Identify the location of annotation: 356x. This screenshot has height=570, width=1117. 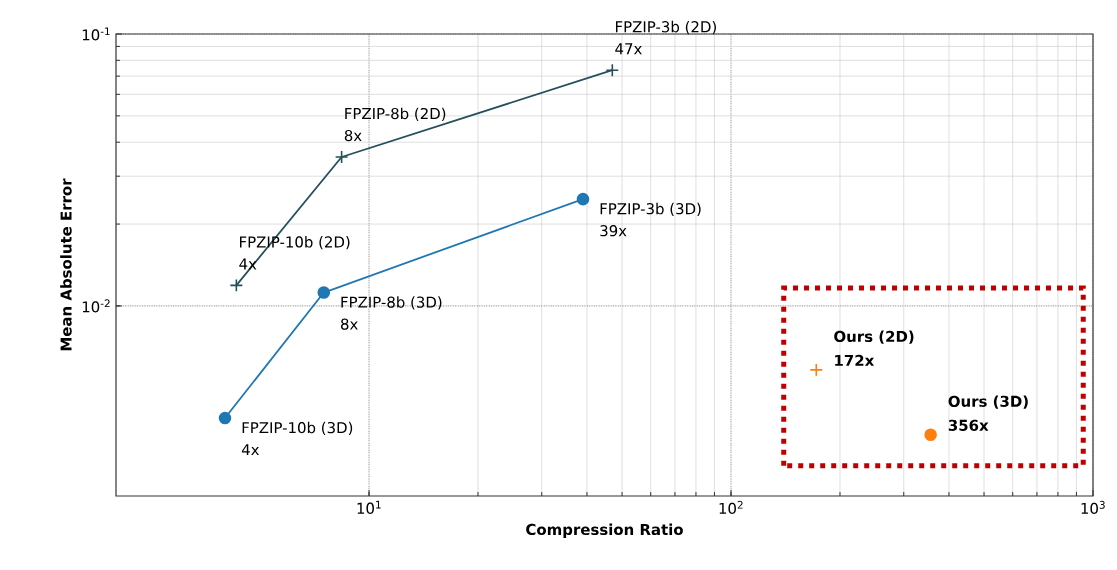
(968, 425).